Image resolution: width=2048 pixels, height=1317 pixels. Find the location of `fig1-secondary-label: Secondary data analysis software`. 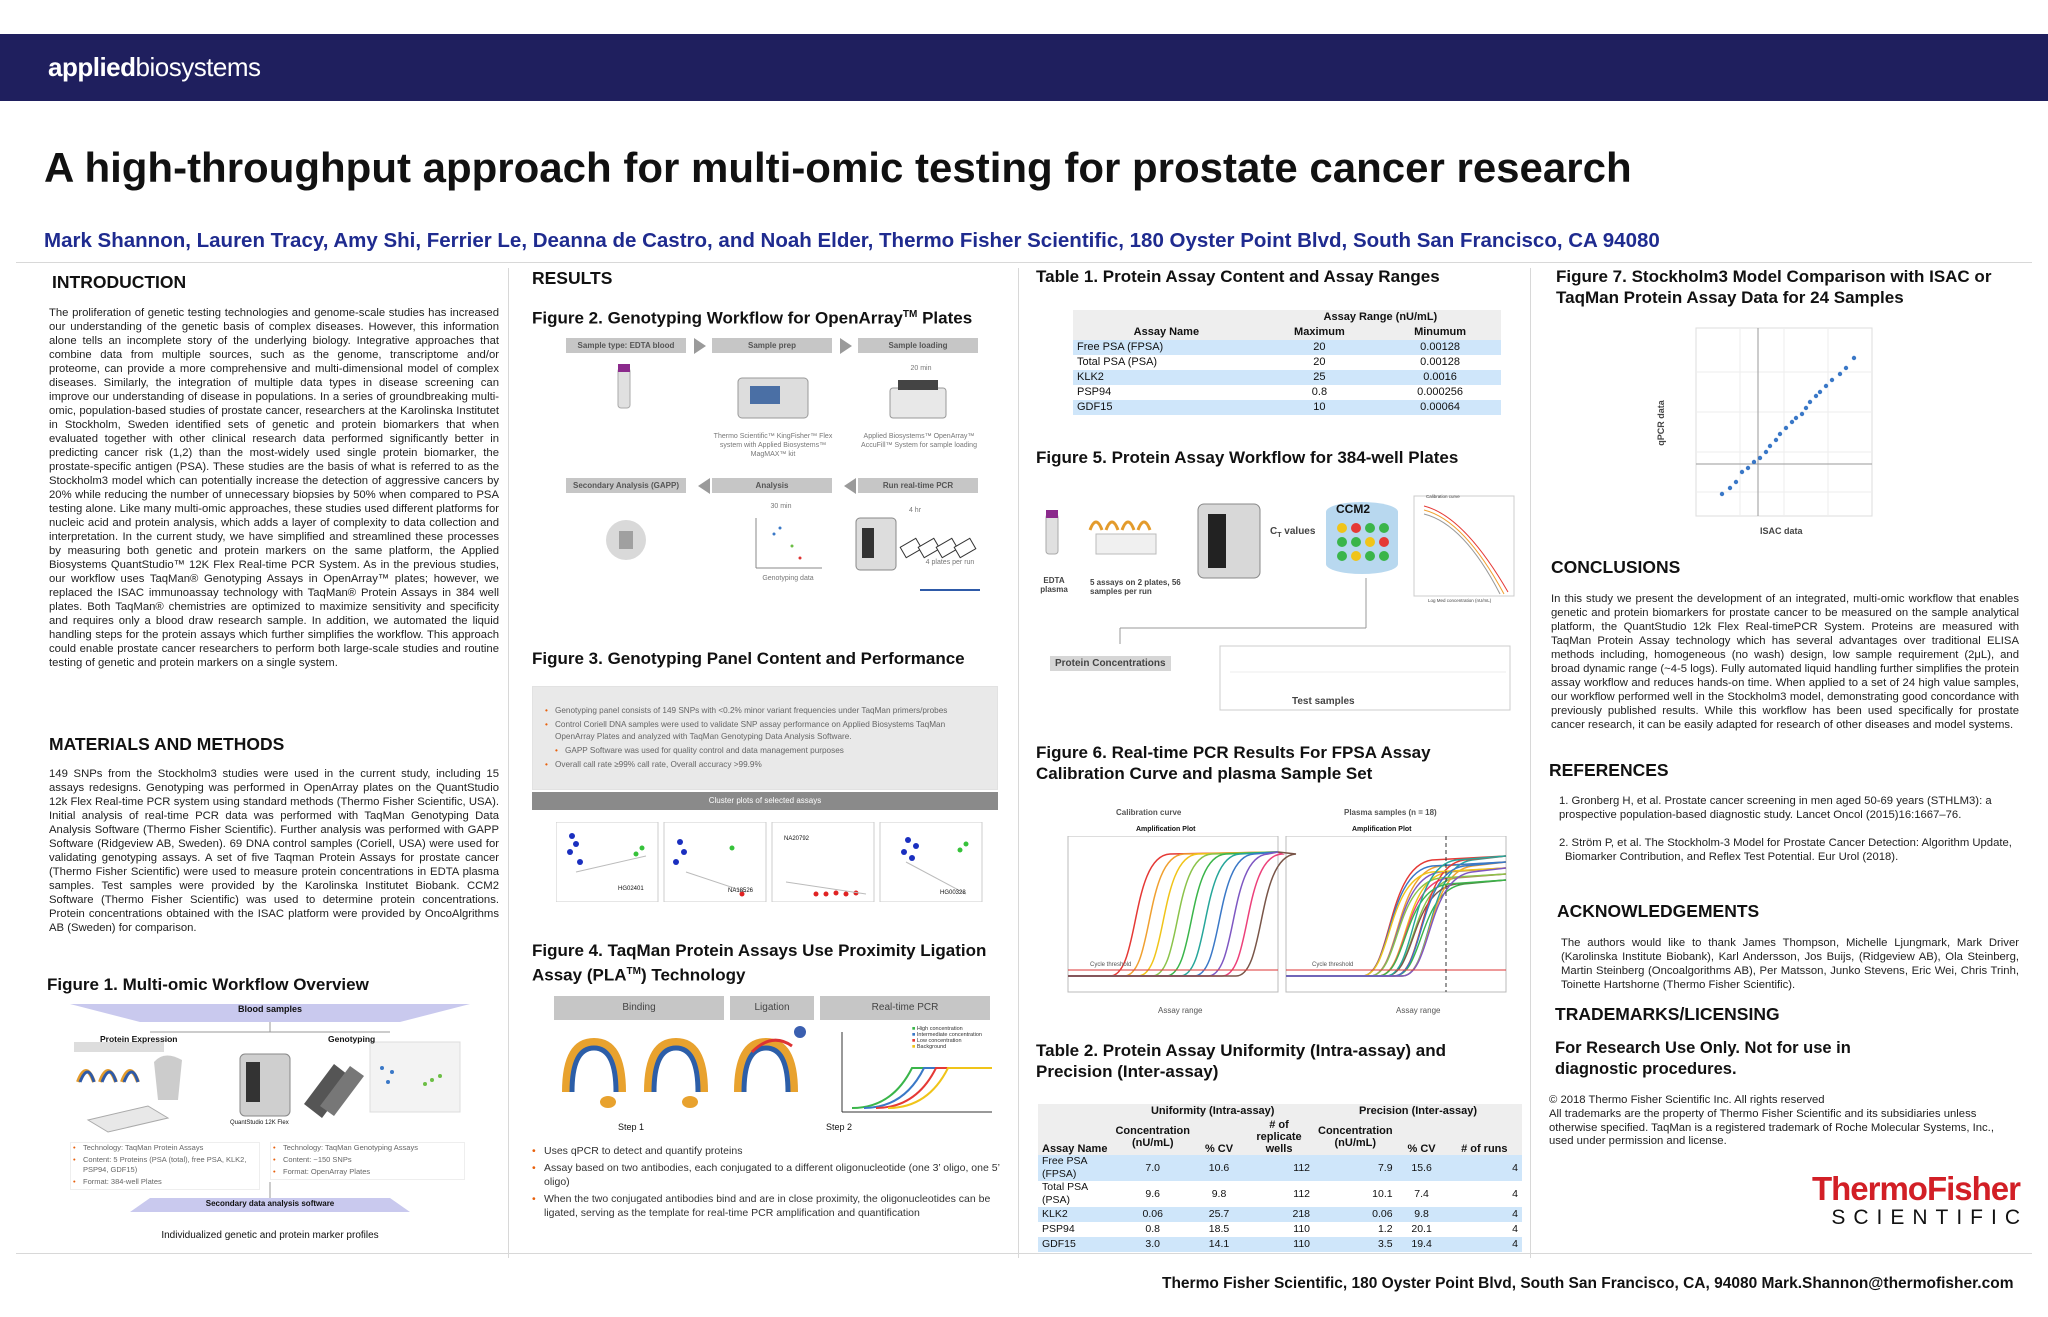

fig1-secondary-label: Secondary data analysis software is located at coordinates (270, 1203).